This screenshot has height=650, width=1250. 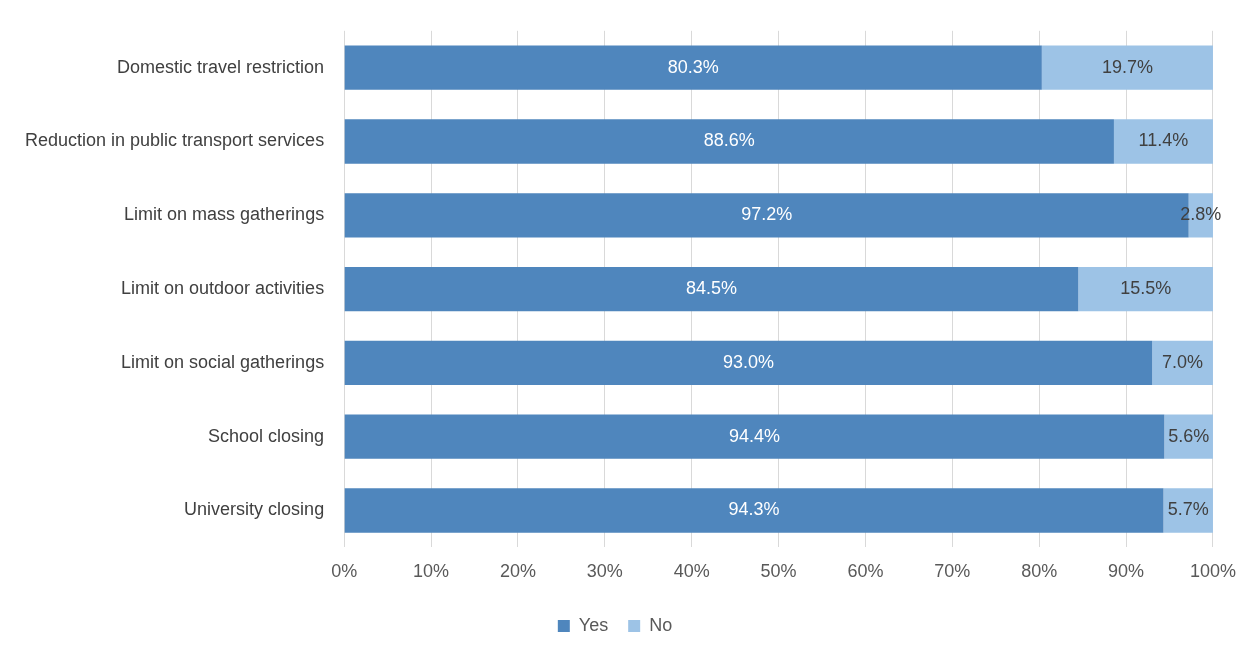 I want to click on data-label: 7.0%, so click(x=1183, y=361).